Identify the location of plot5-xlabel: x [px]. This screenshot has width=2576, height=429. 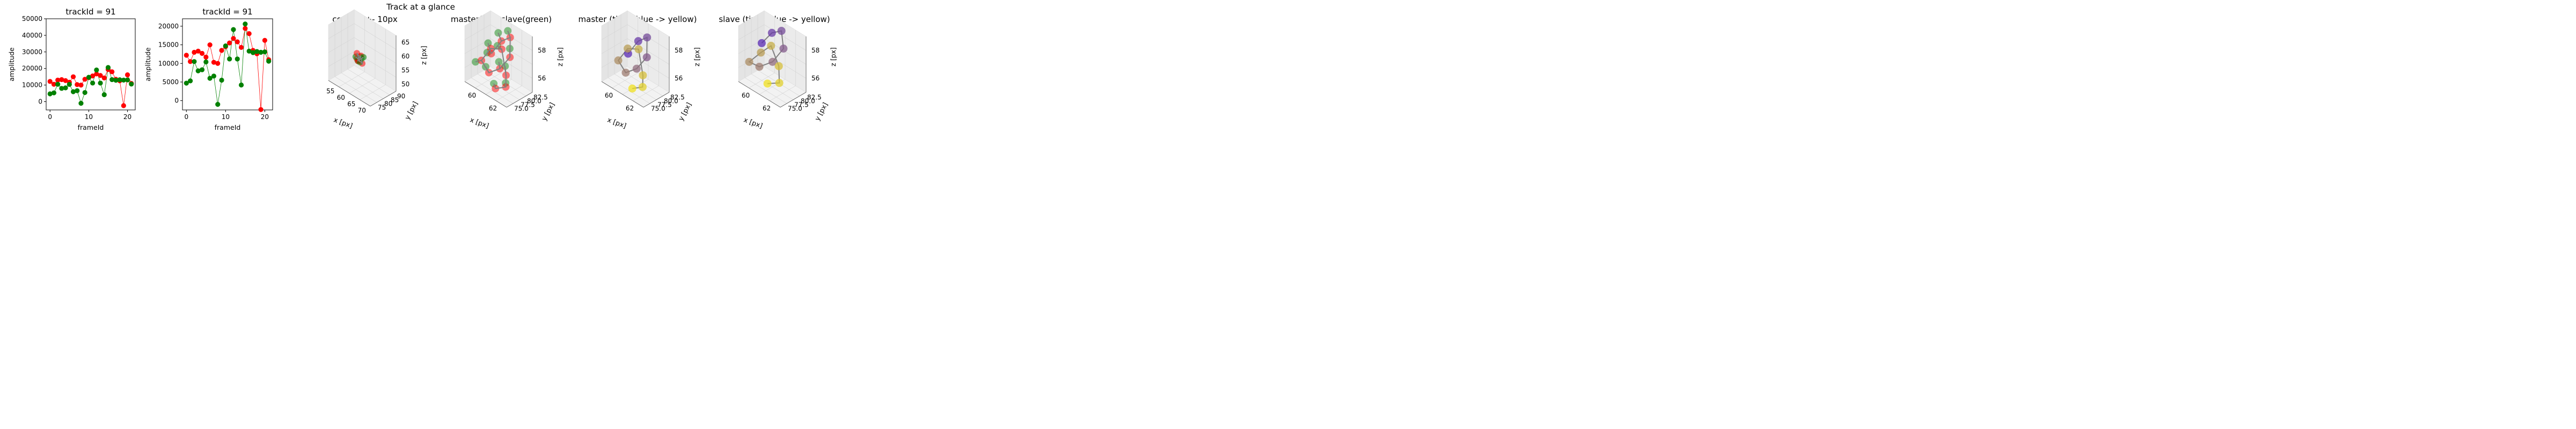
(616, 122).